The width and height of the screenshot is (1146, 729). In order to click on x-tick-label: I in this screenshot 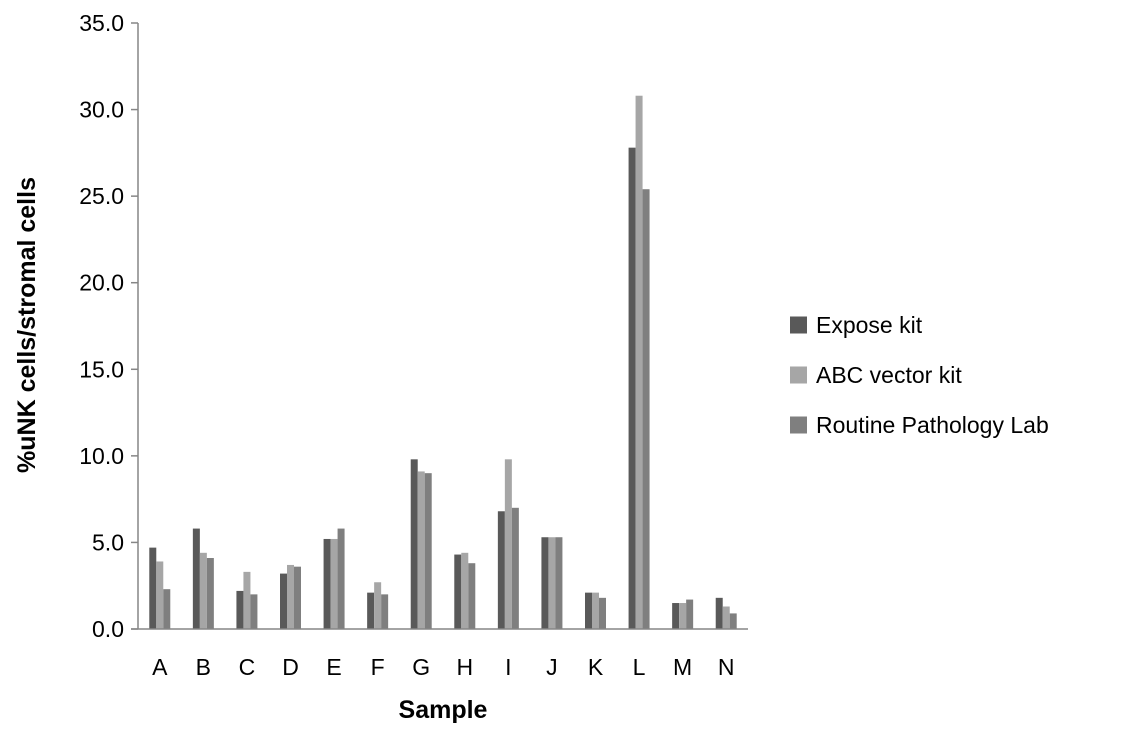, I will do `click(508, 667)`.